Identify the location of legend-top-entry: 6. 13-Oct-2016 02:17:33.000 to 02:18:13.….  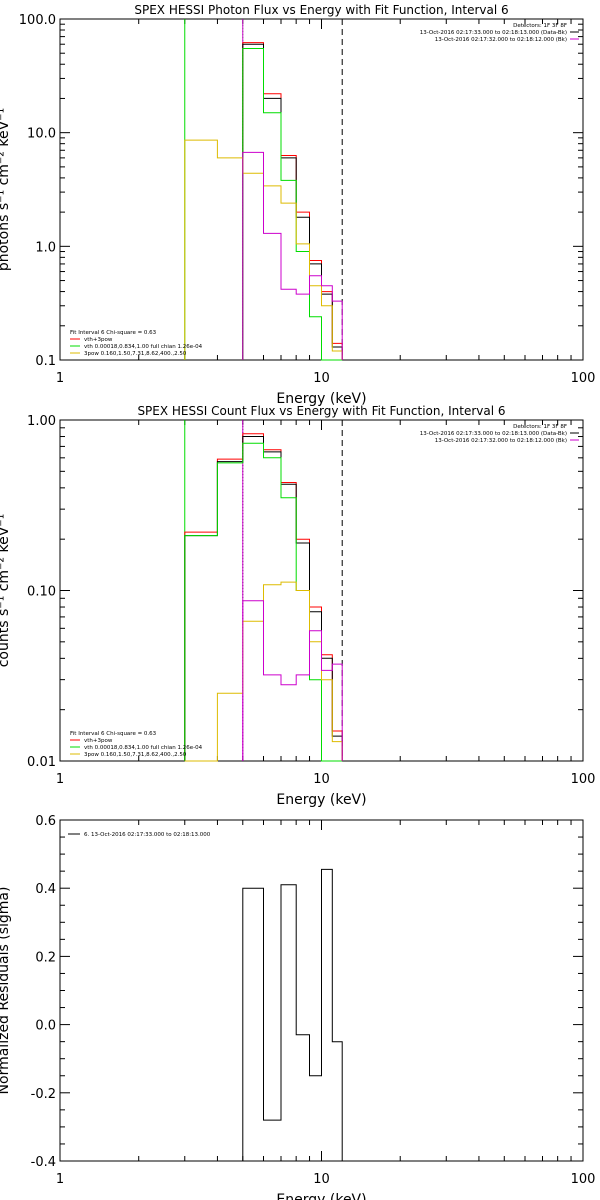
(147, 835).